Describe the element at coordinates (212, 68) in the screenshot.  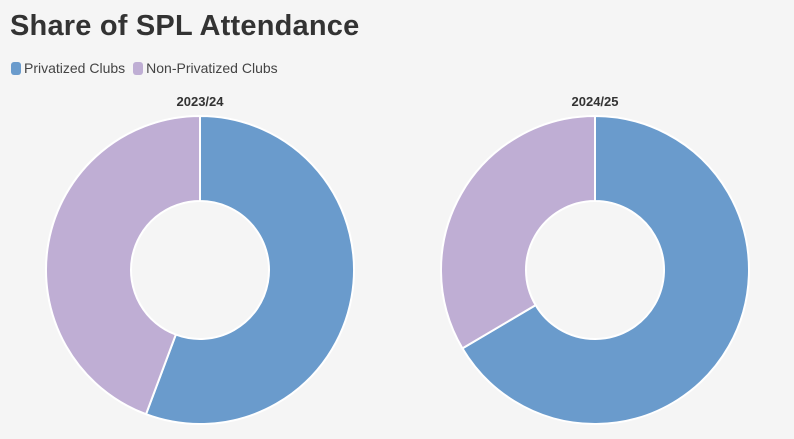
I see `legend-label-non-privatized: Non-Privatized Clubs` at that location.